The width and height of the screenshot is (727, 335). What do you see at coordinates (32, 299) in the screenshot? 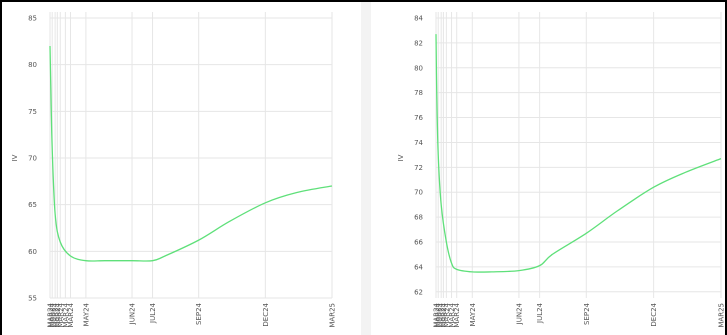
I see `y-tick-label: 55` at bounding box center [32, 299].